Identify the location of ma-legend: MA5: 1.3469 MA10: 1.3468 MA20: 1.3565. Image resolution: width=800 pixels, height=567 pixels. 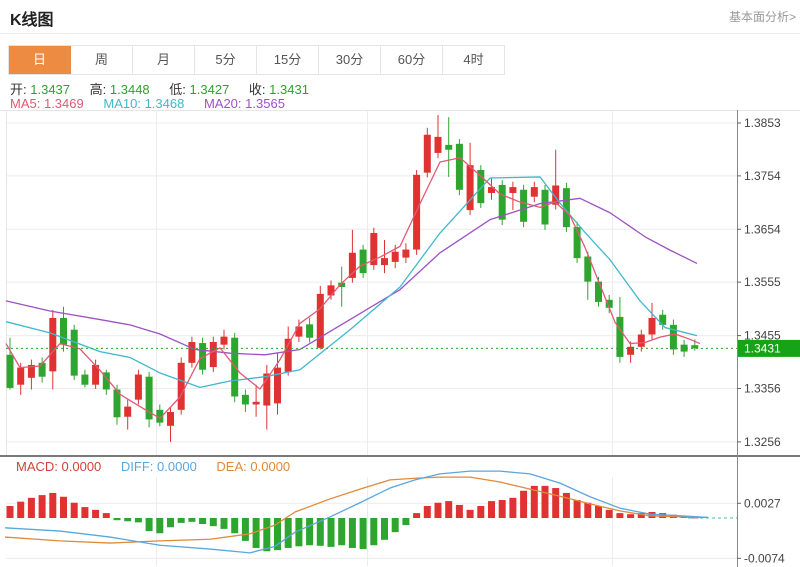
(155, 103).